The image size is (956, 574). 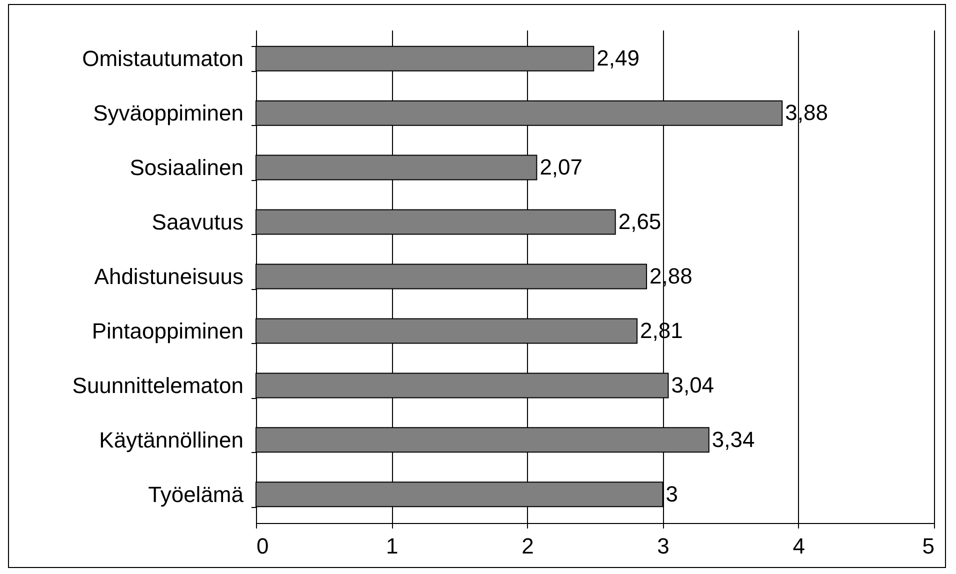 What do you see at coordinates (692, 385) in the screenshot?
I see `data-label: 3,04` at bounding box center [692, 385].